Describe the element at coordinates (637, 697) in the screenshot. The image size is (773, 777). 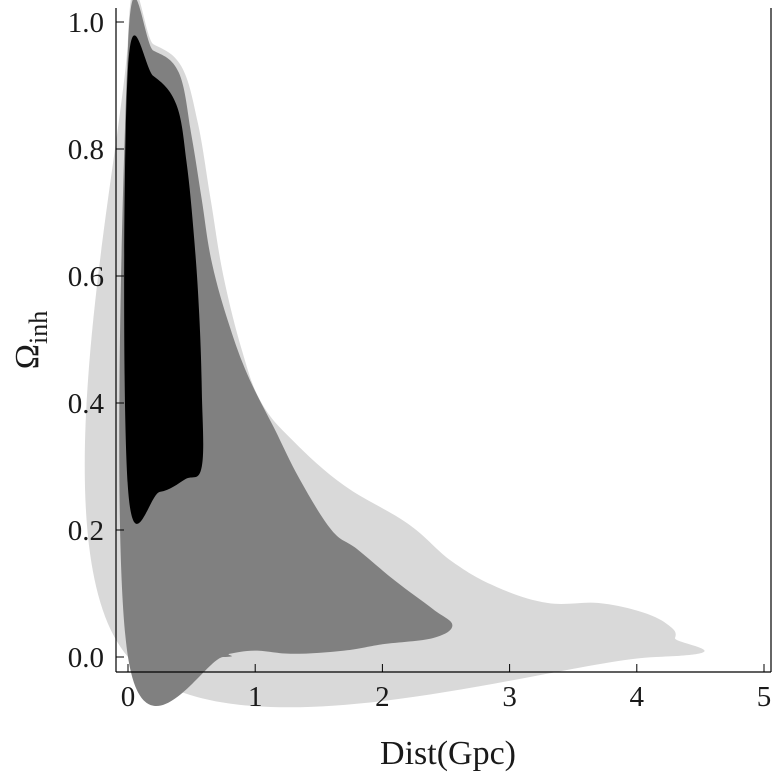
I see `x-tick-label: 4` at that location.